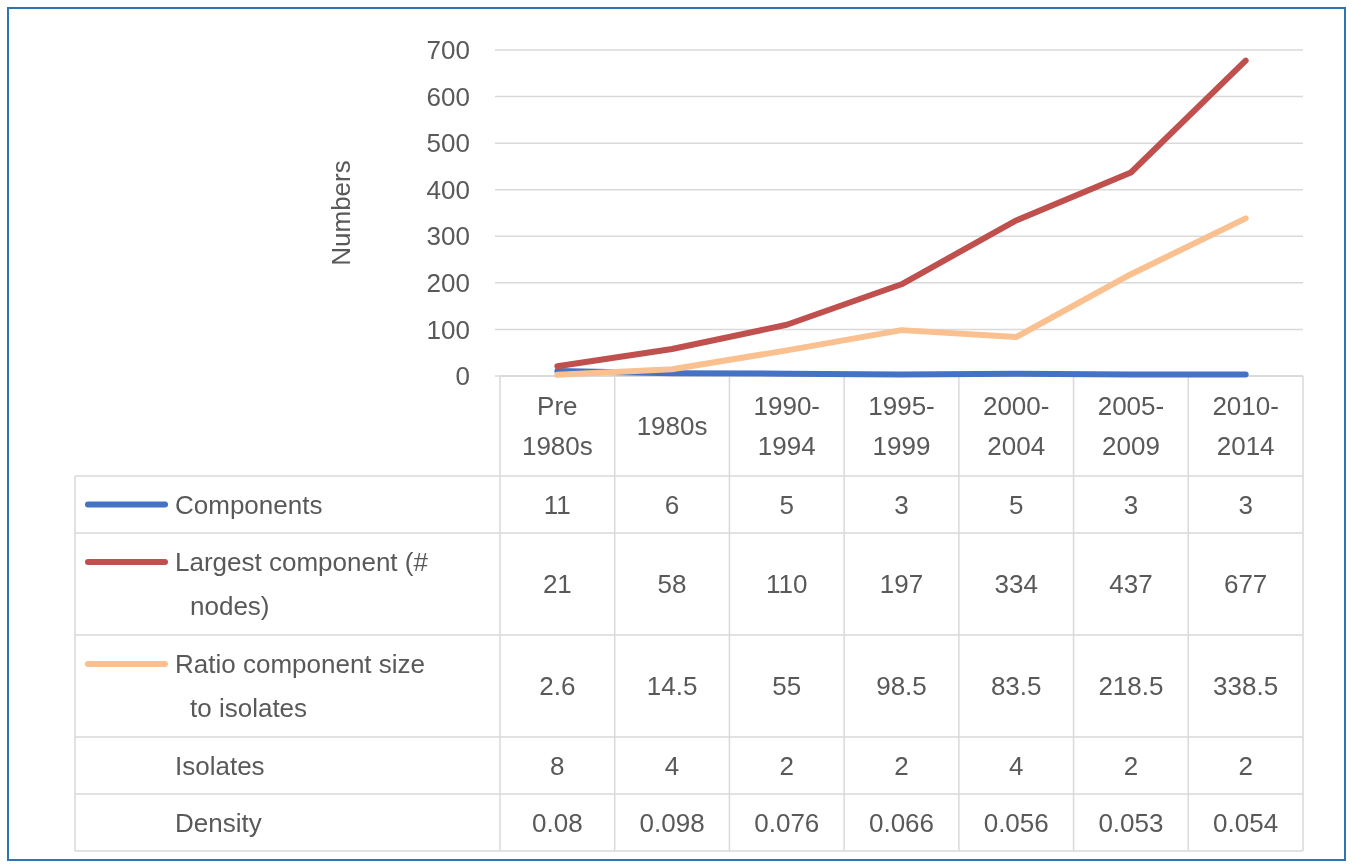 The width and height of the screenshot is (1352, 867). Describe the element at coordinates (787, 426) in the screenshot. I see `x-tick-label: 1990-1994` at that location.